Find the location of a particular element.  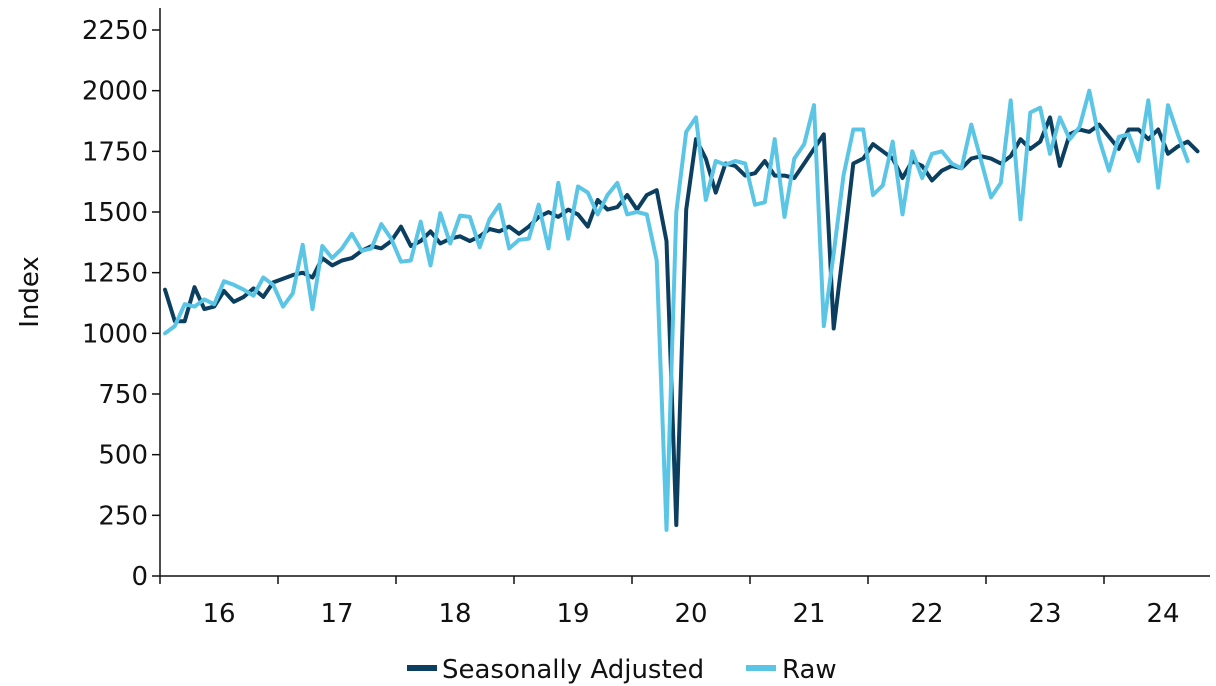

x-axis-ticks: 16 17 18 19 20 21 22 23 24 is located at coordinates (669, 602).